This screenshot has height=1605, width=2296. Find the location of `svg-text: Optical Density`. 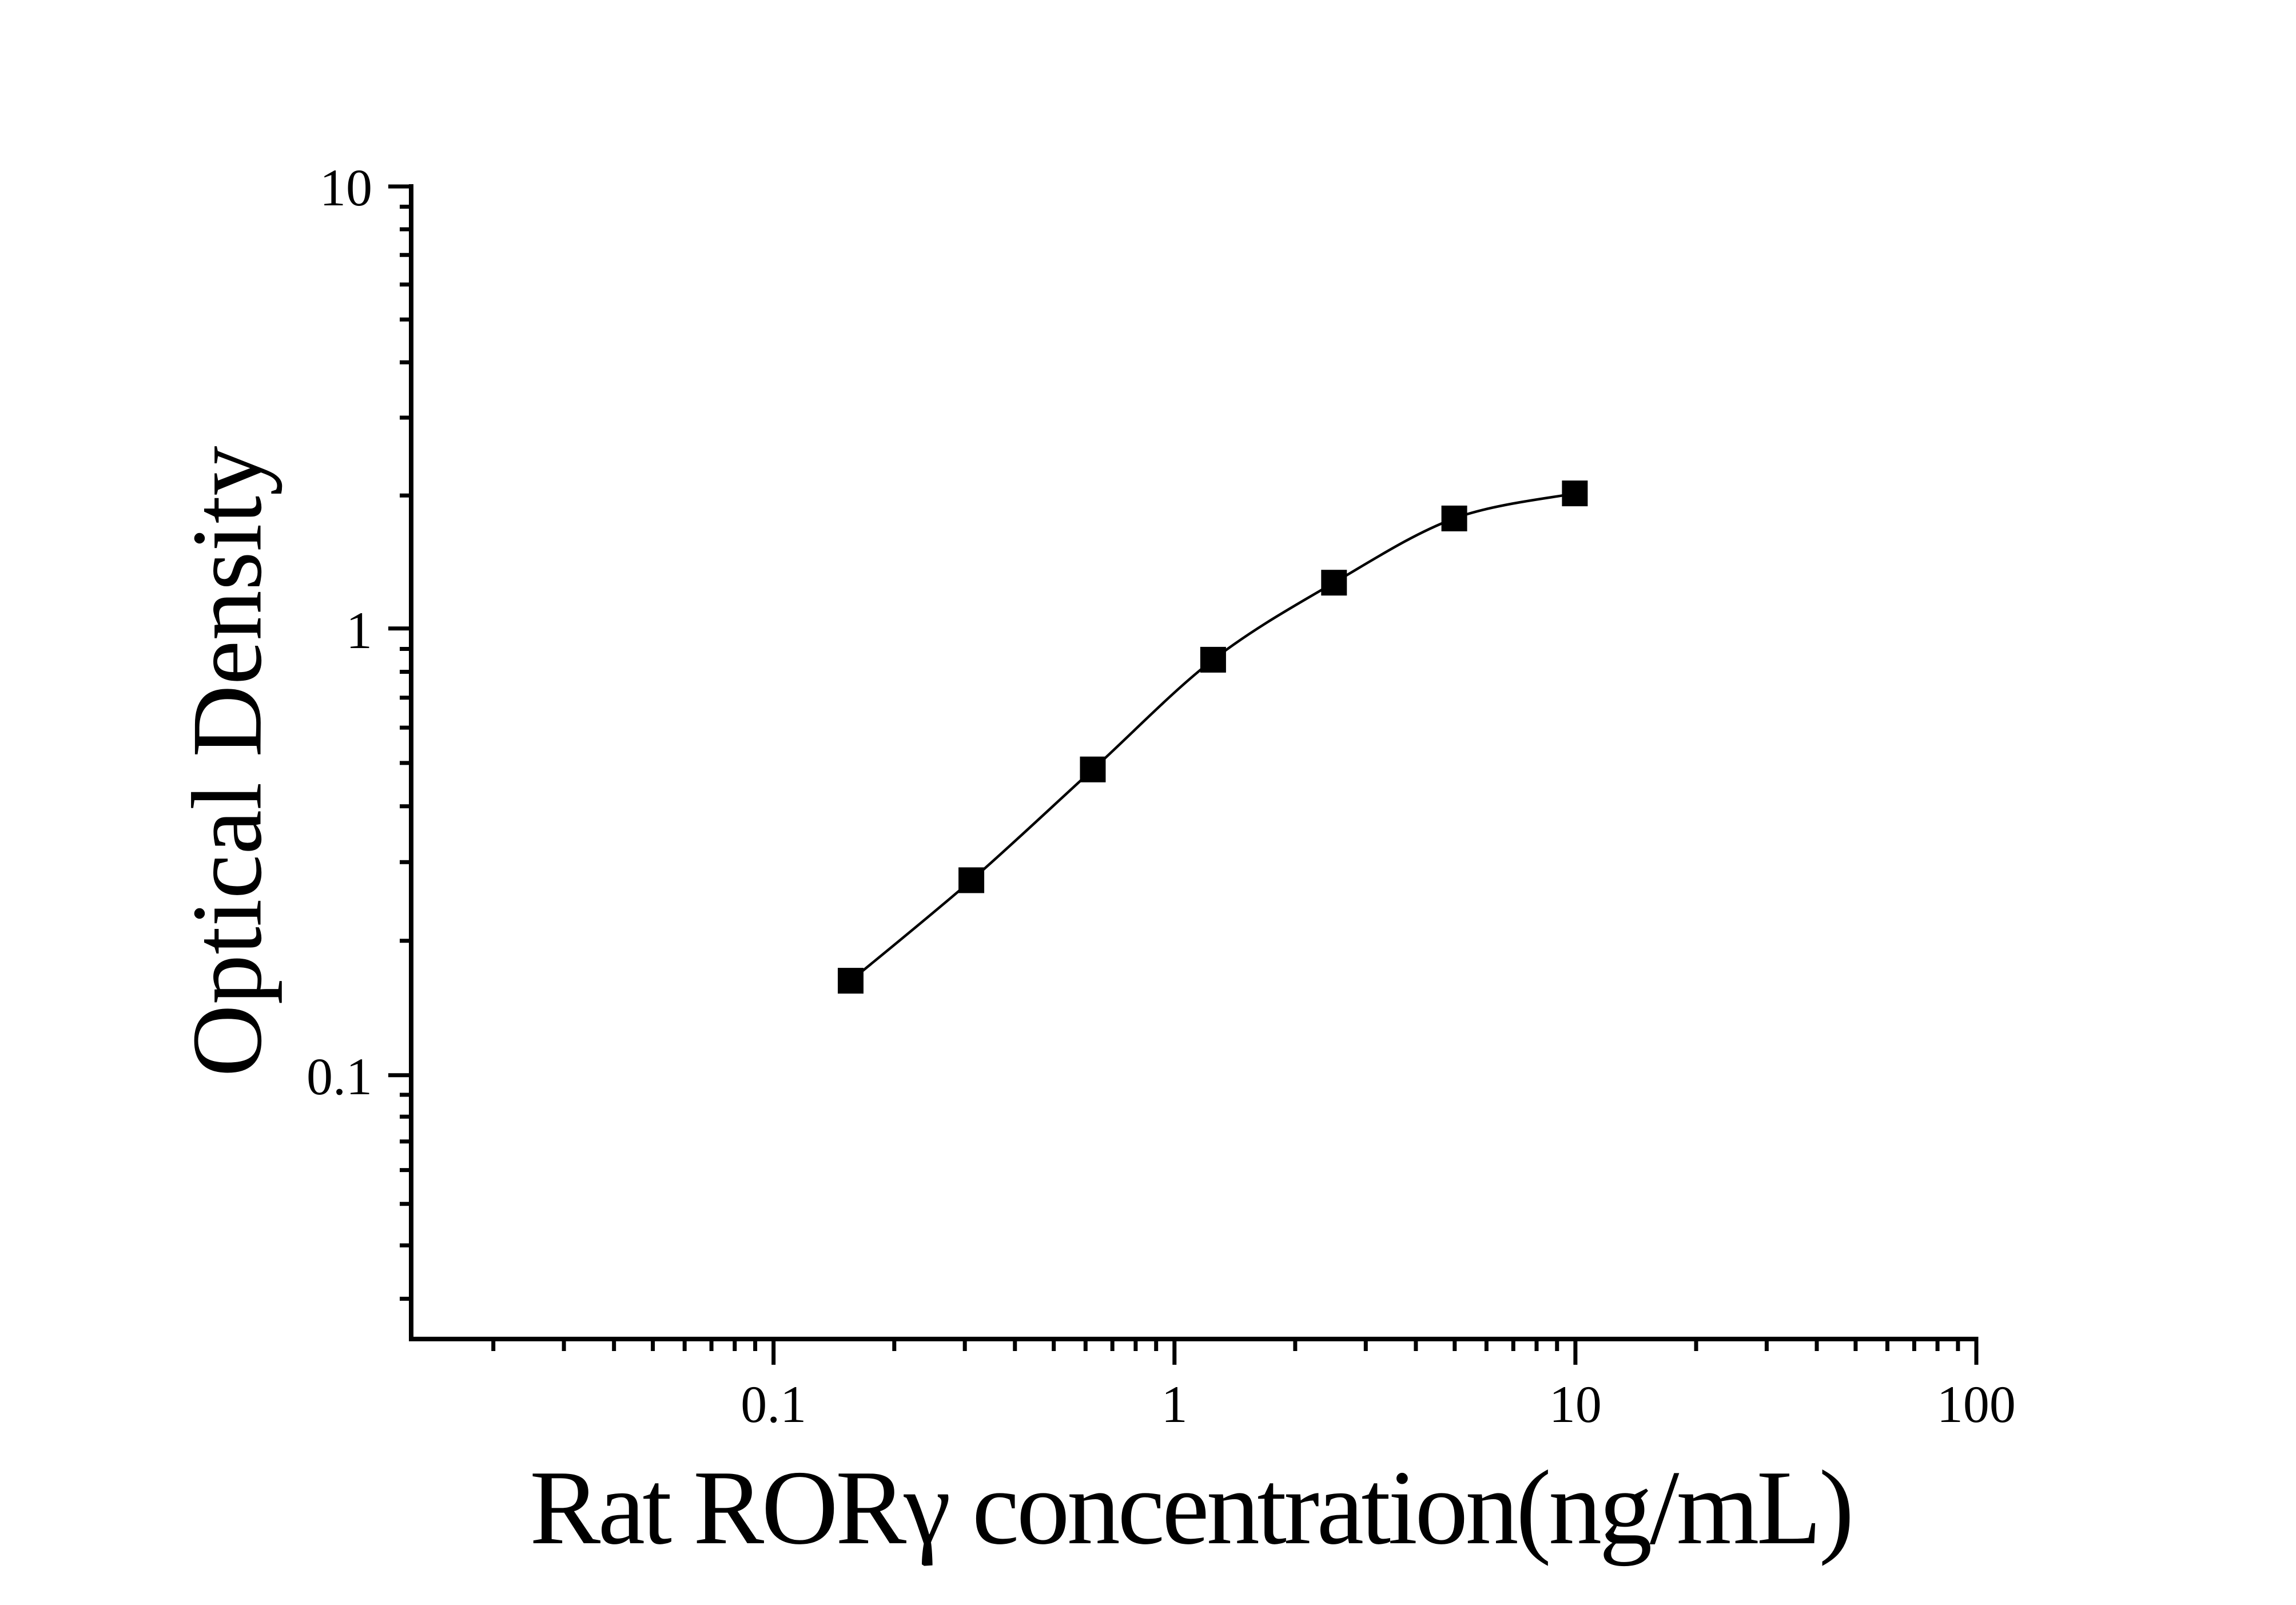

svg-text: Optical Density is located at coordinates (227, 761).